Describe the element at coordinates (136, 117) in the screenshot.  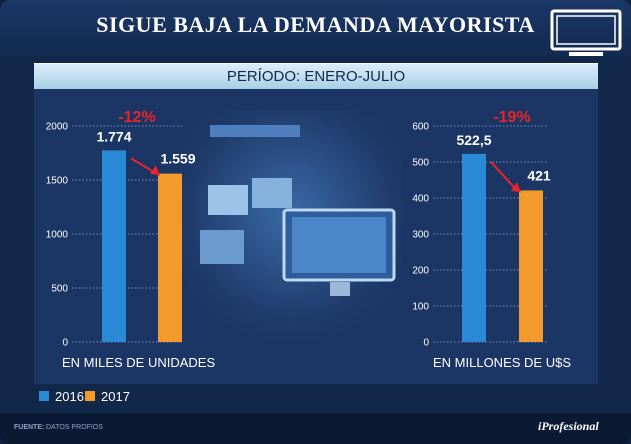
I see `change-label: -12%` at that location.